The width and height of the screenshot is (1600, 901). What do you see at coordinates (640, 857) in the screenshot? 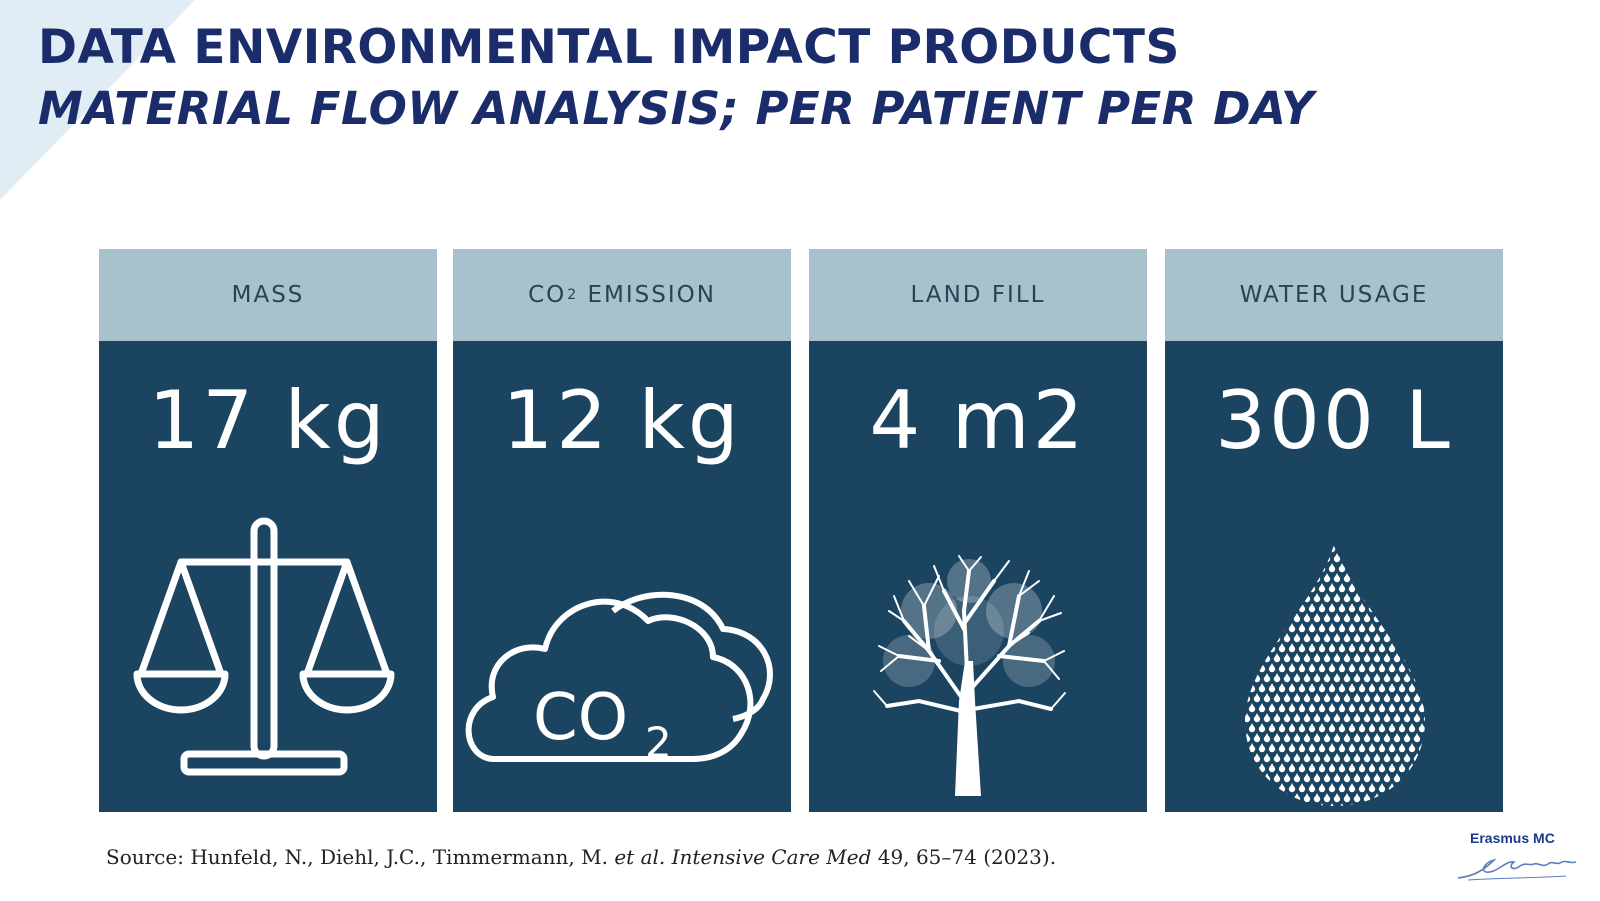
I see `source-etal: et al.` at bounding box center [640, 857].